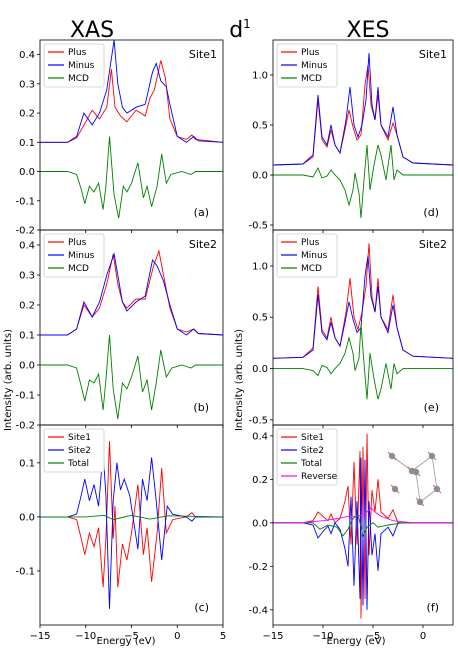 This screenshot has width=458, height=650. Describe the element at coordinates (201, 607) in the screenshot. I see `panel-tag: (c)` at that location.